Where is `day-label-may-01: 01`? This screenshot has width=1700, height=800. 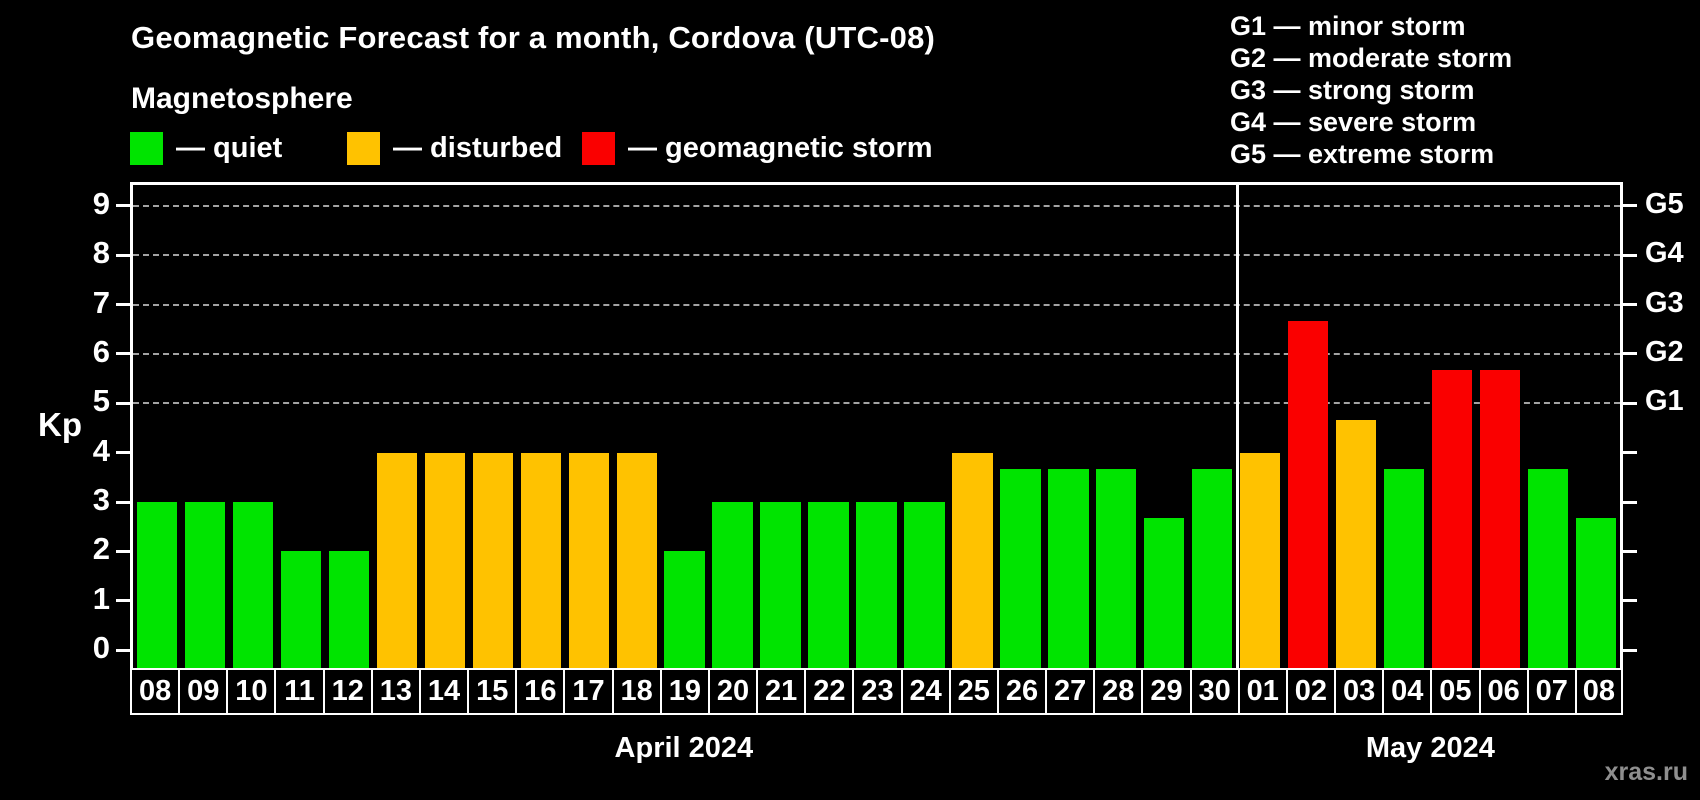 day-label-may-01: 01 is located at coordinates (1262, 691).